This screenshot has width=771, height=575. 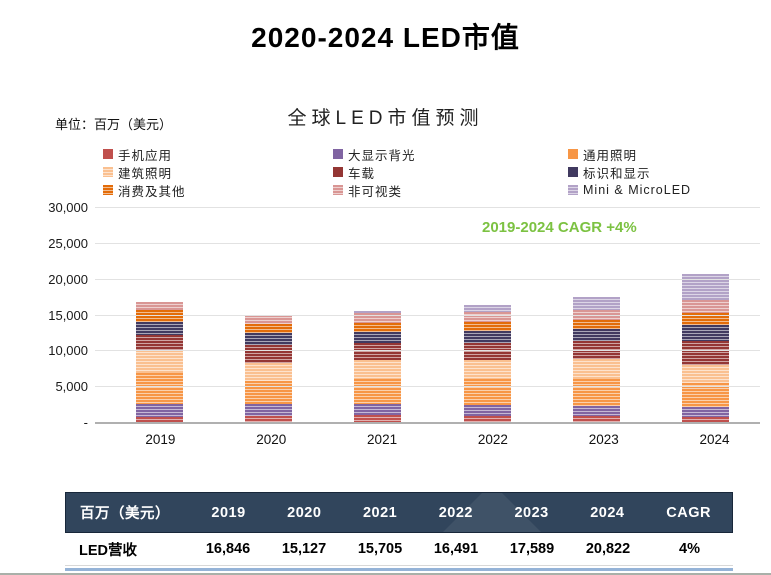 I want to click on y-axis-tick-label: 10,000, so click(x=68, y=351).